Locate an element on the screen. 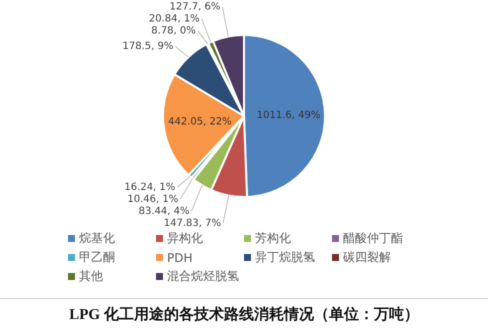 Image resolution: width=488 pixels, height=330 pixels. legend-label: 甲乙酮 is located at coordinates (97, 257).